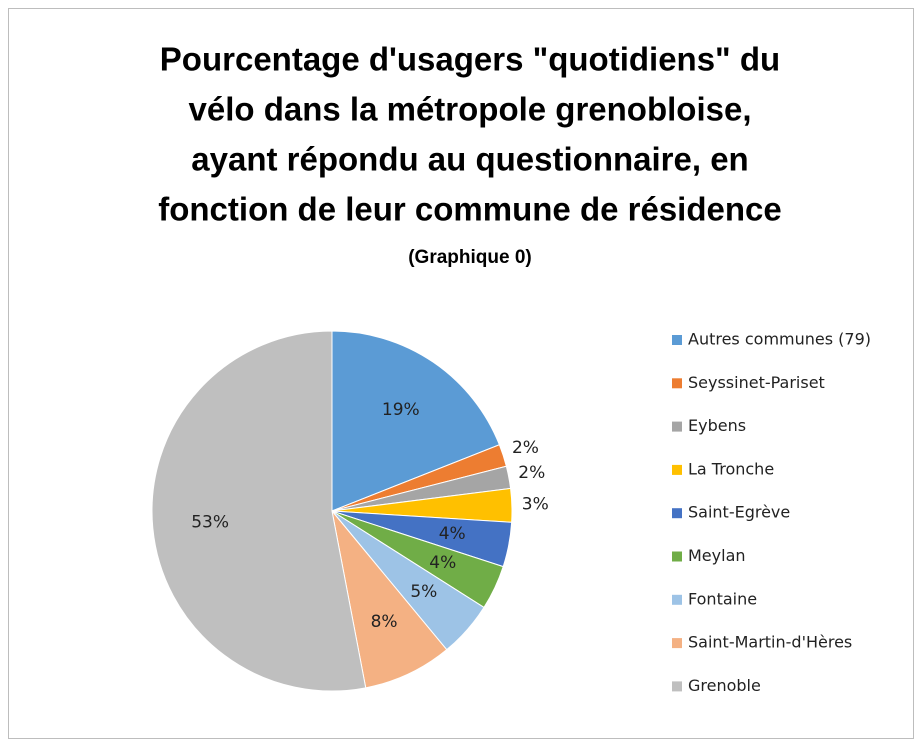 Image resolution: width=922 pixels, height=740 pixels. Describe the element at coordinates (756, 382) in the screenshot. I see `legend-label: Seyssinet-Pariset` at that location.